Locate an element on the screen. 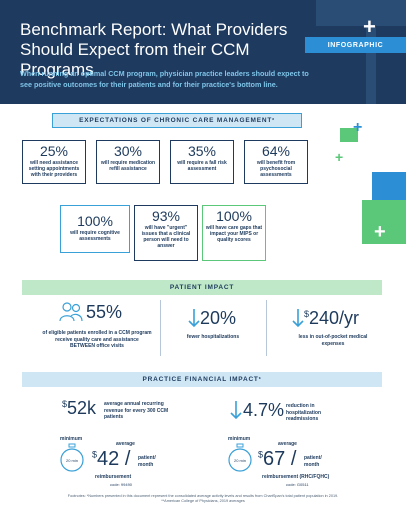  stat-label: will require a fall risk assessment is located at coordinates (202, 166).